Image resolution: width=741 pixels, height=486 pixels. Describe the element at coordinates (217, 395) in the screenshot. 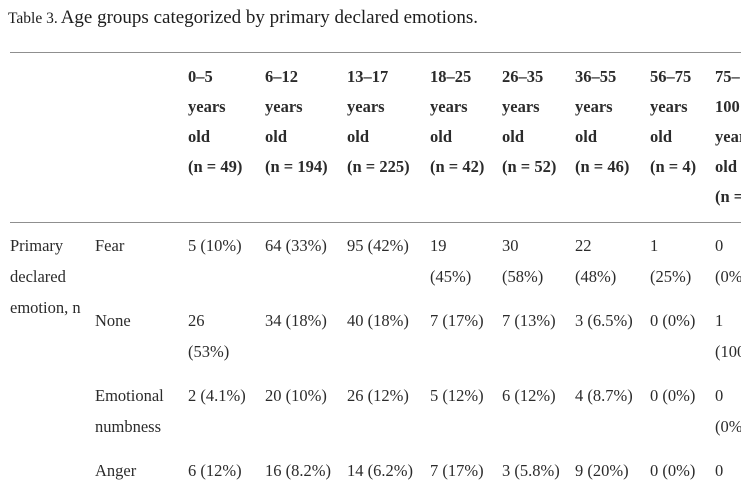

I see `data-cell: 2 (4.1%)` at that location.